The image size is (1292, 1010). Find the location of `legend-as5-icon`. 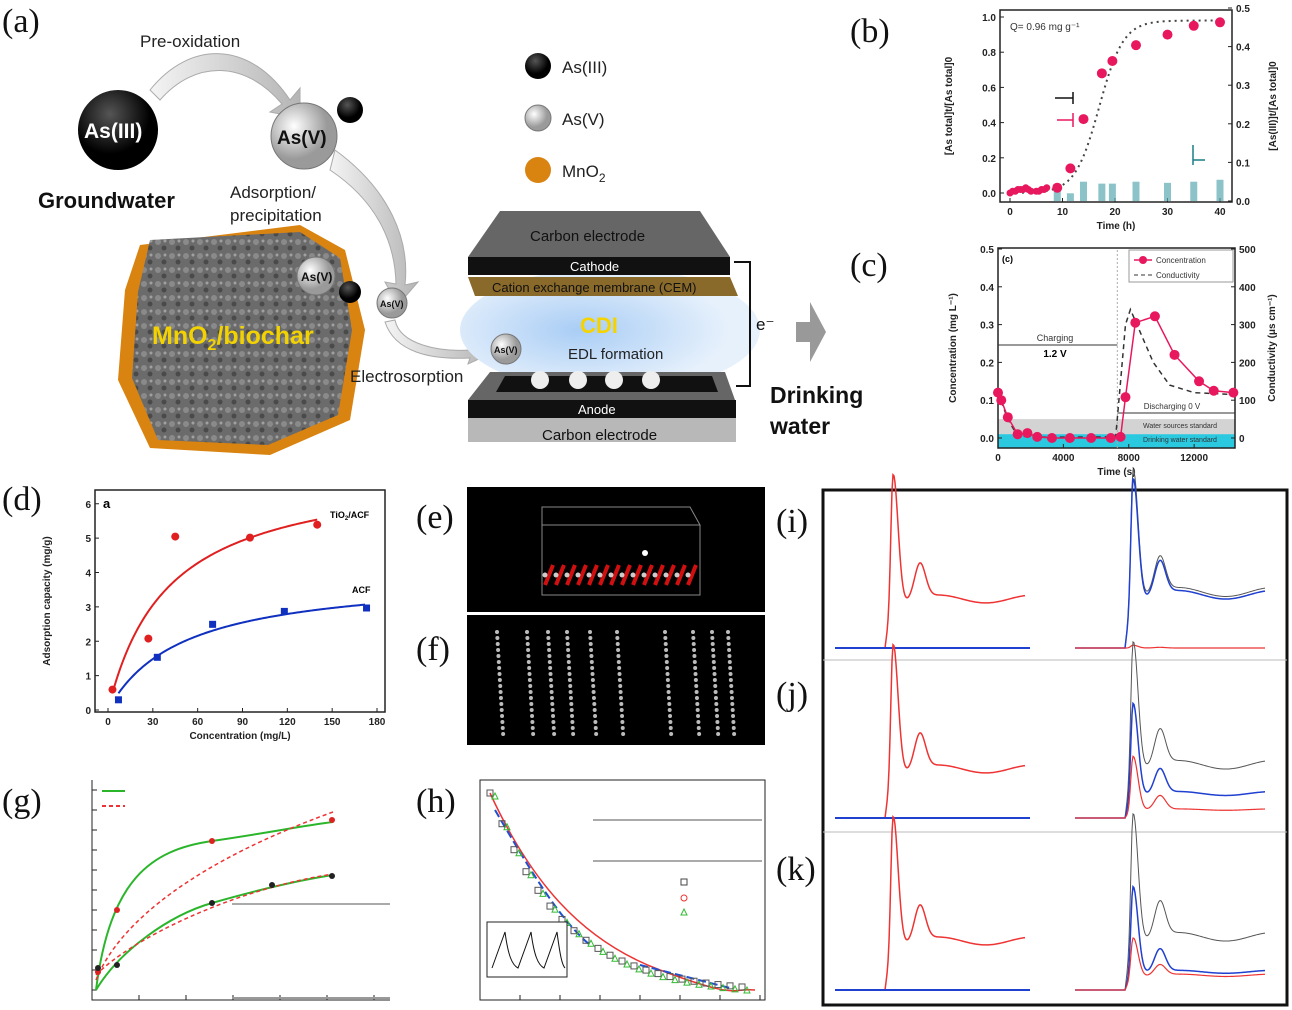

legend-as5-icon is located at coordinates (538, 118).